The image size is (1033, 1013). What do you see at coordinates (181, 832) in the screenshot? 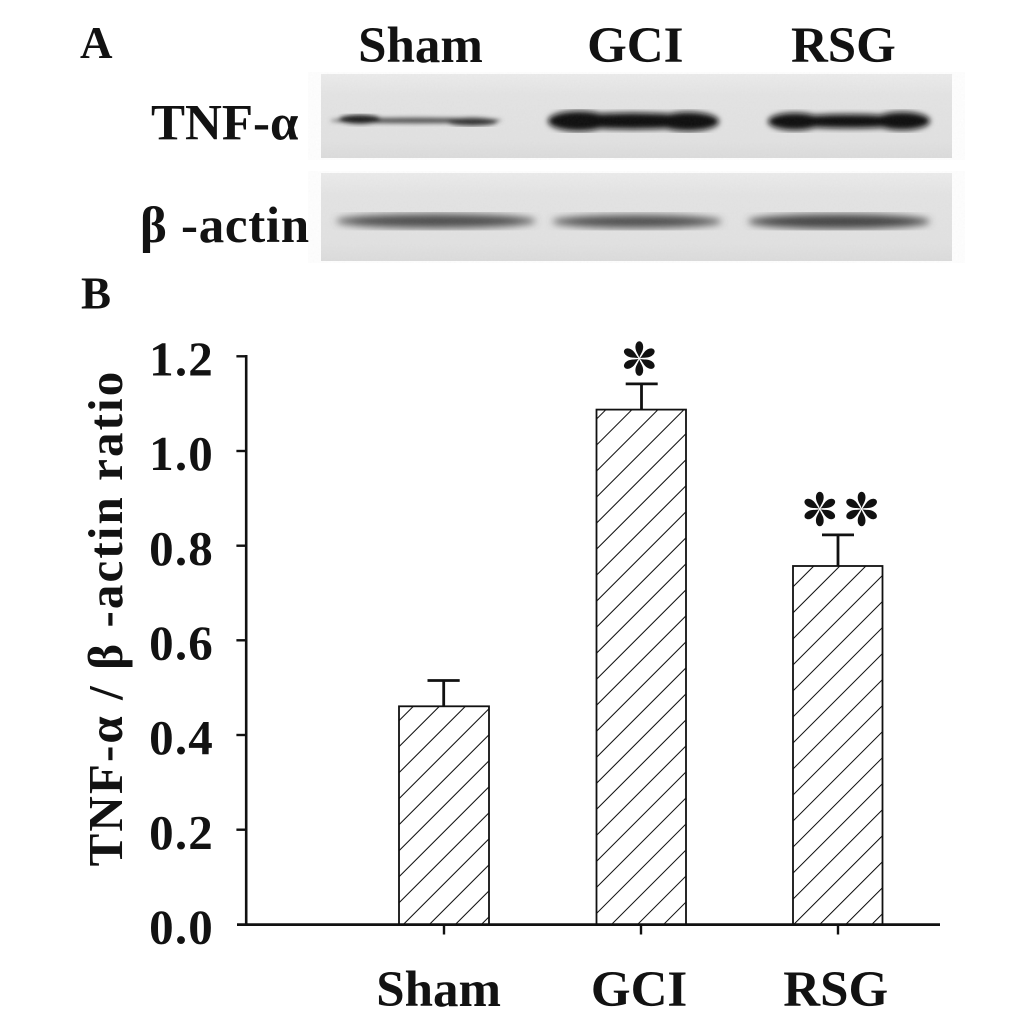
I see `svg-text: 0.2` at bounding box center [181, 832].